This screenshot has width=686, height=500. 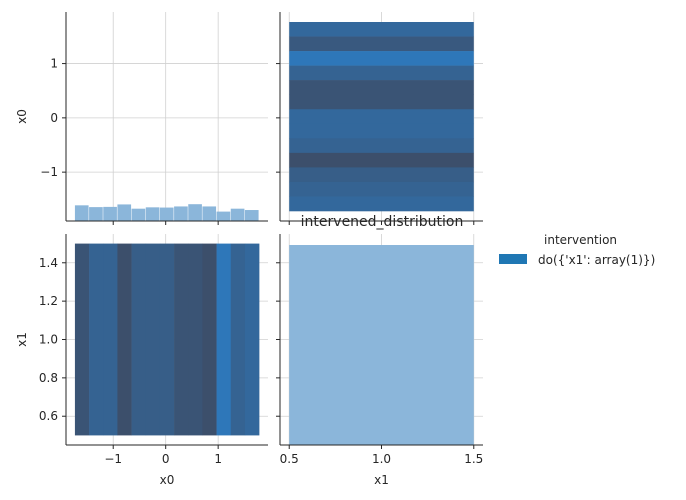 What do you see at coordinates (22, 339) in the screenshot?
I see `y-axis-label-x1: x1` at bounding box center [22, 339].